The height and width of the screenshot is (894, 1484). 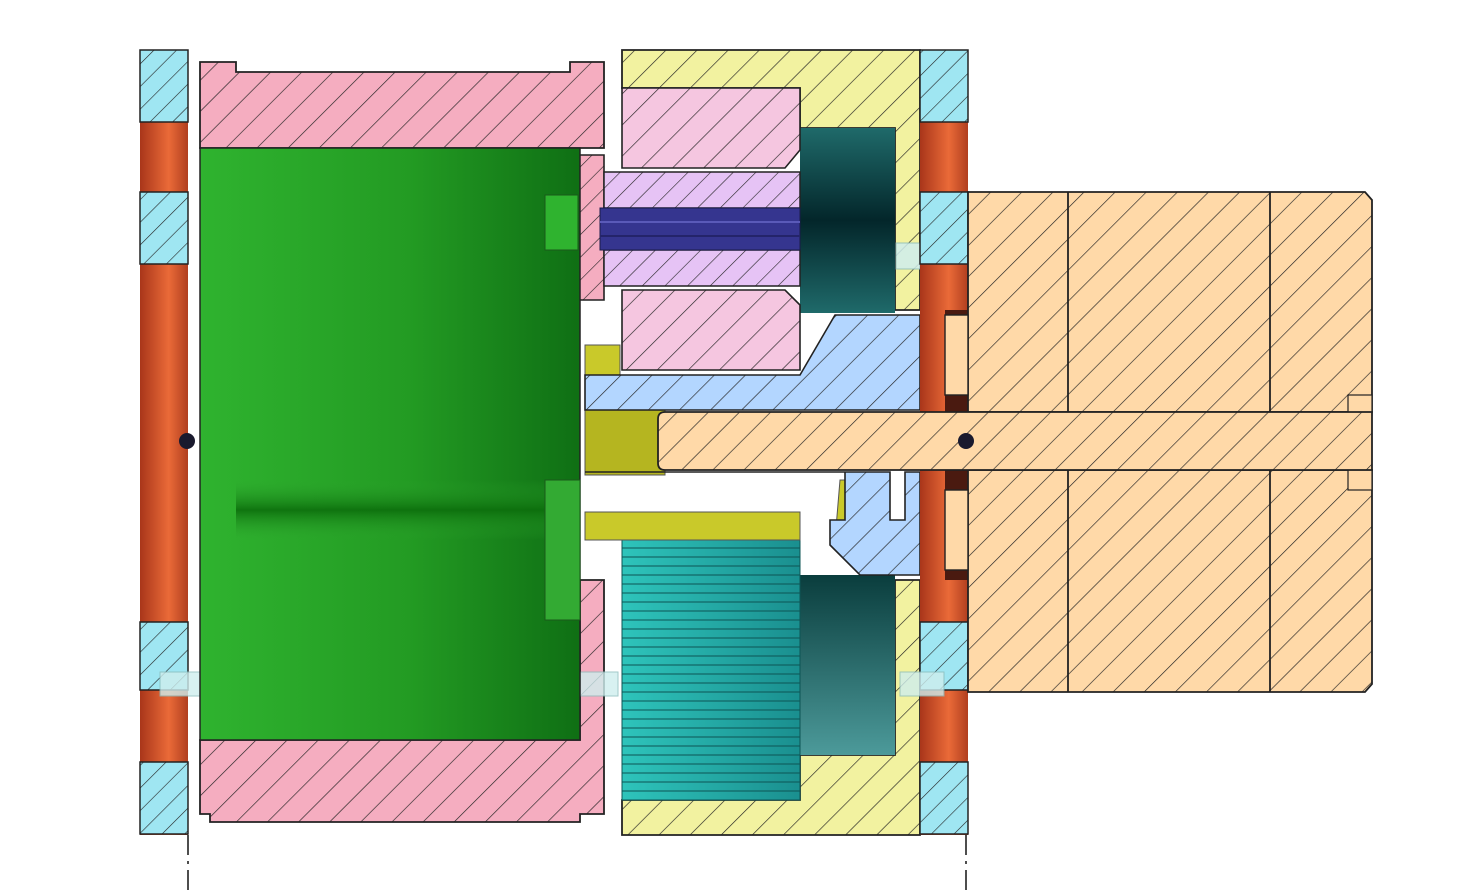 I want to click on bolt, so click(x=700, y=229).